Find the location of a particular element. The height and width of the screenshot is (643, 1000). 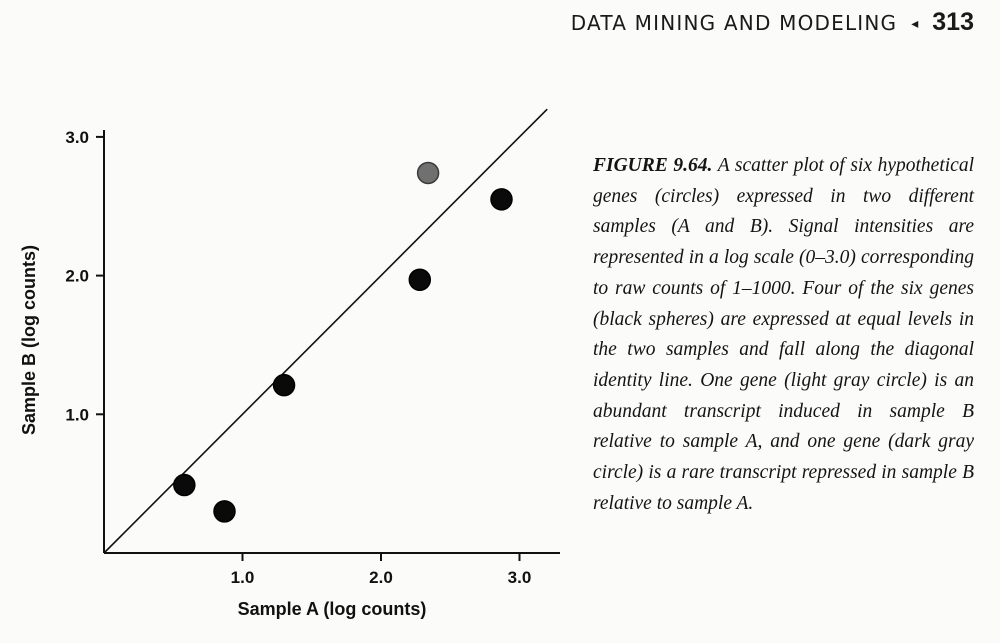

running-head: DATA MINING AND MODELING ◂ 313 is located at coordinates (772, 22).